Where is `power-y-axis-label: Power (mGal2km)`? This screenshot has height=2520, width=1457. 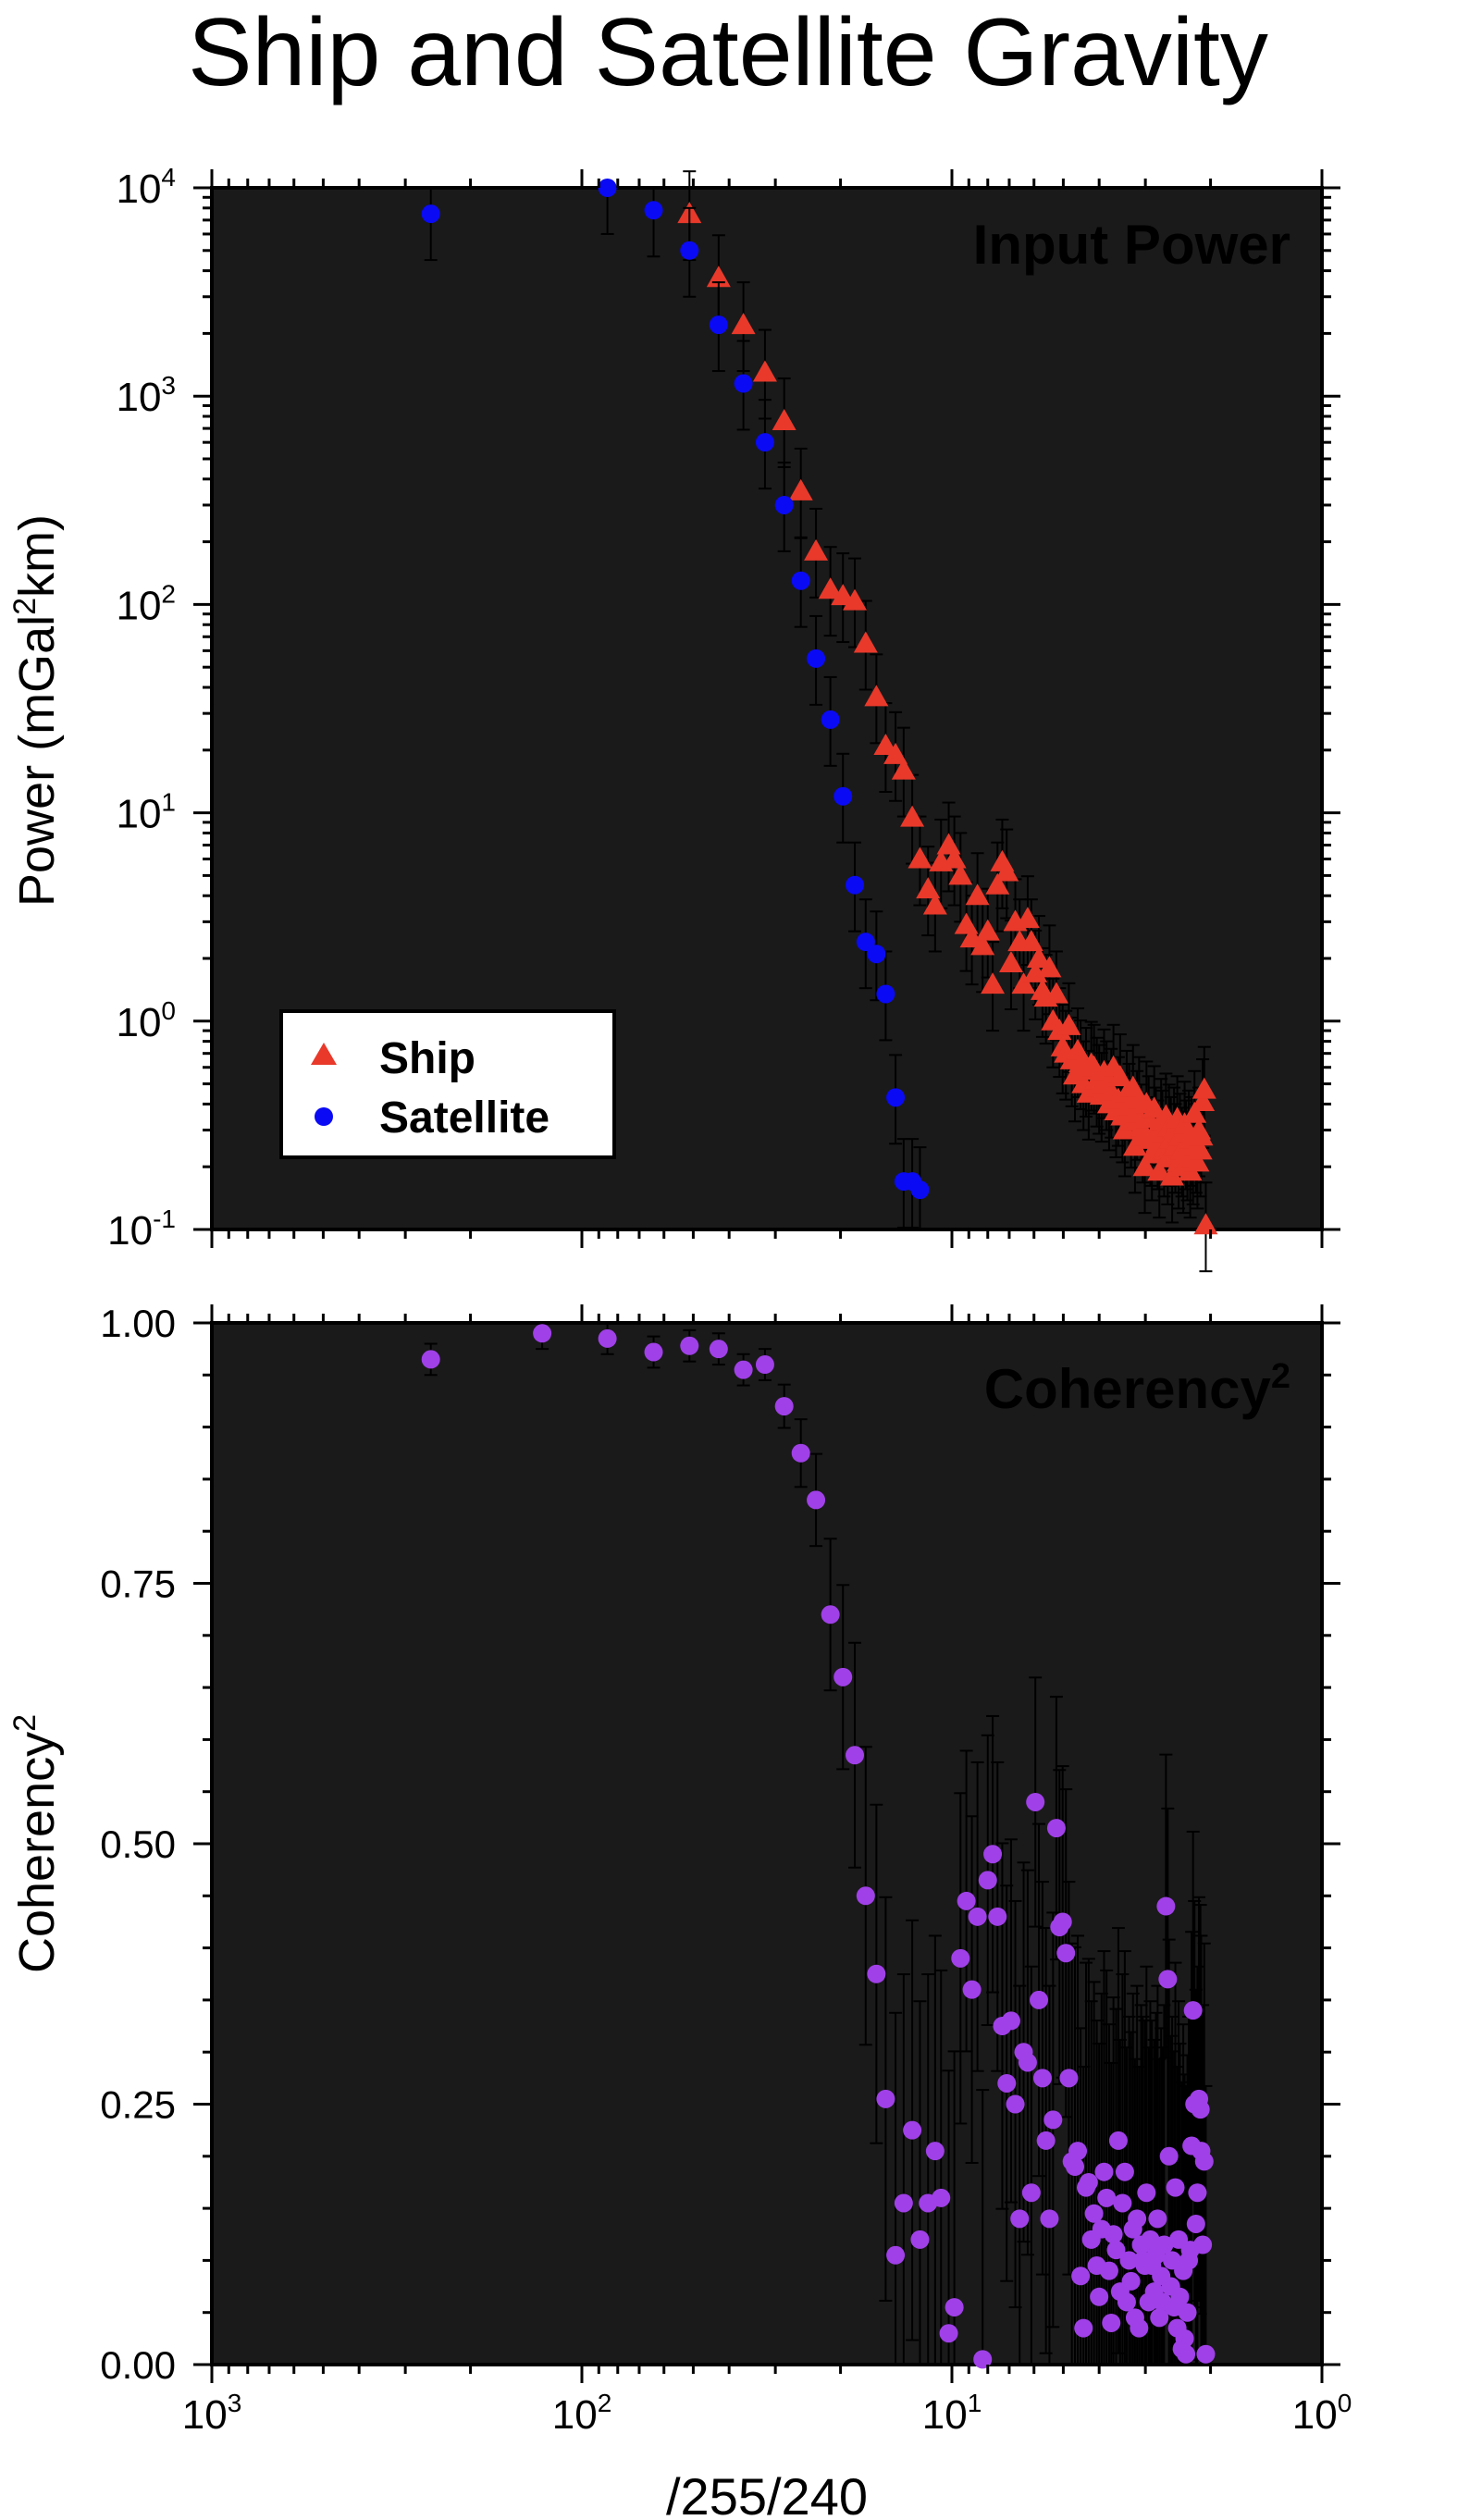 power-y-axis-label: Power (mGal2km) is located at coordinates (36, 710).